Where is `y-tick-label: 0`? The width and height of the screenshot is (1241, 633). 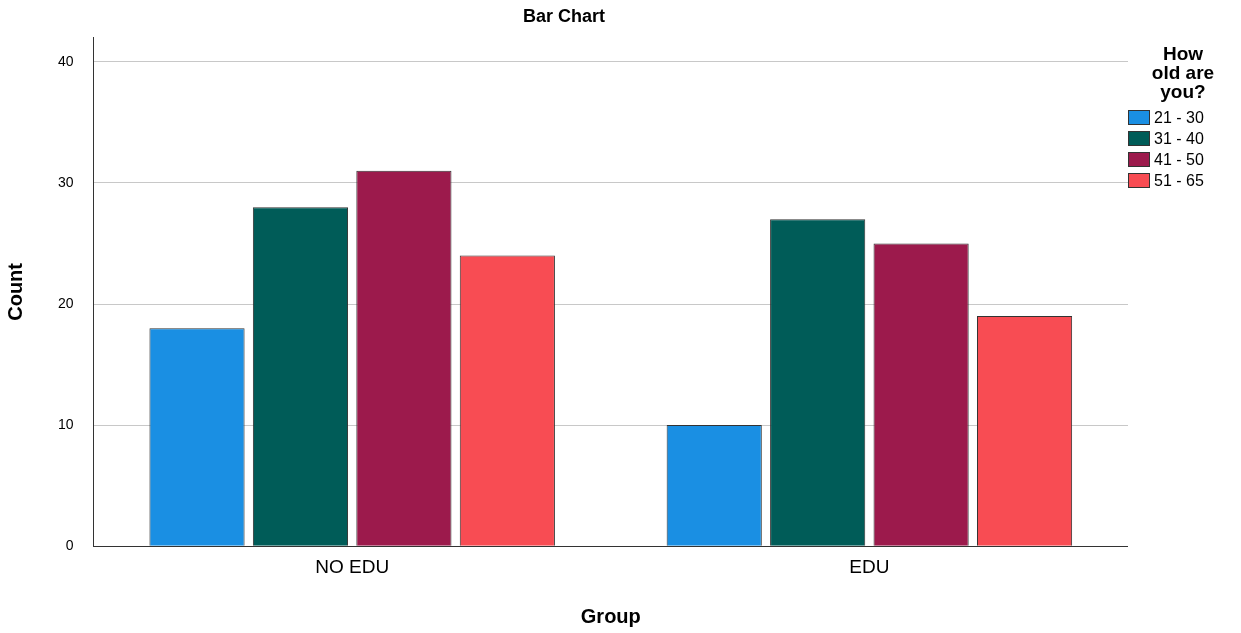 y-tick-label: 0 is located at coordinates (69, 545).